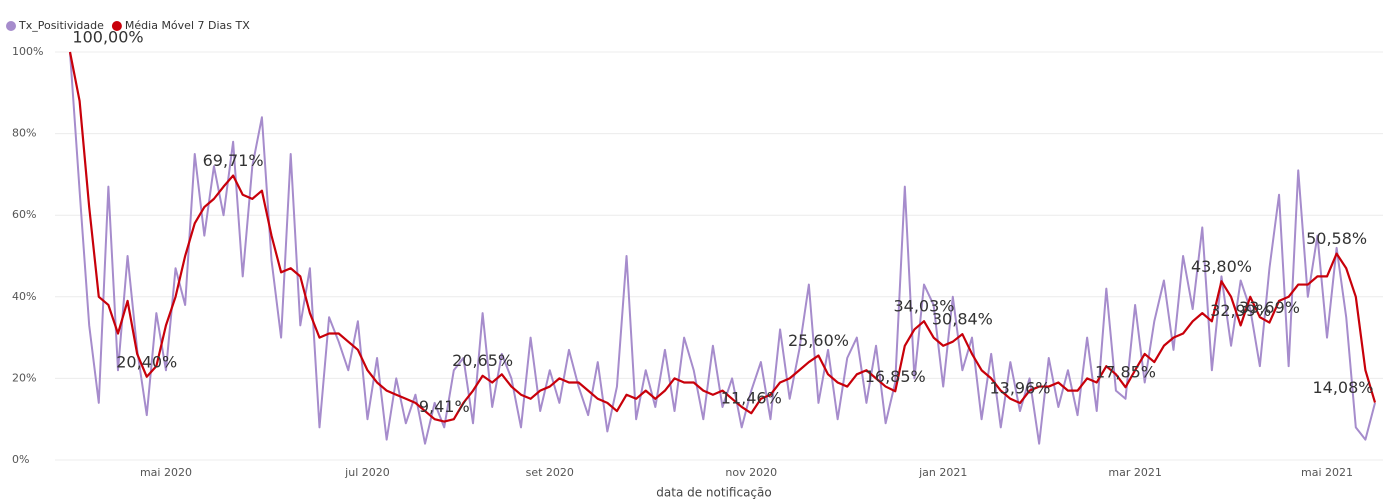  Describe the element at coordinates (24, 214) in the screenshot. I see `y-tick-label: 60%` at that location.